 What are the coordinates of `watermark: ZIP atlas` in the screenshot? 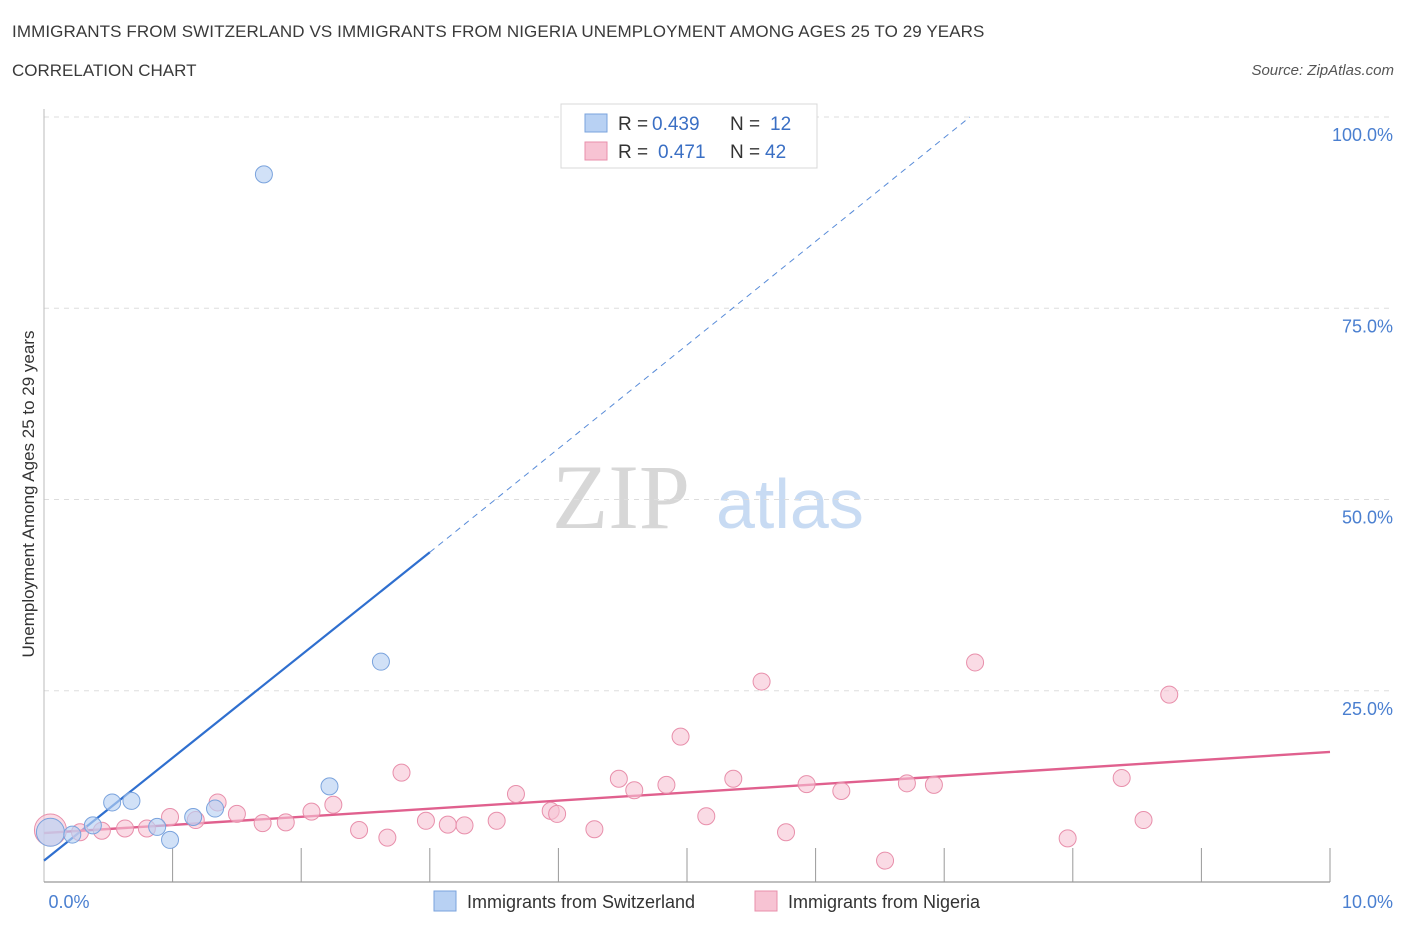 It's located at (708, 497).